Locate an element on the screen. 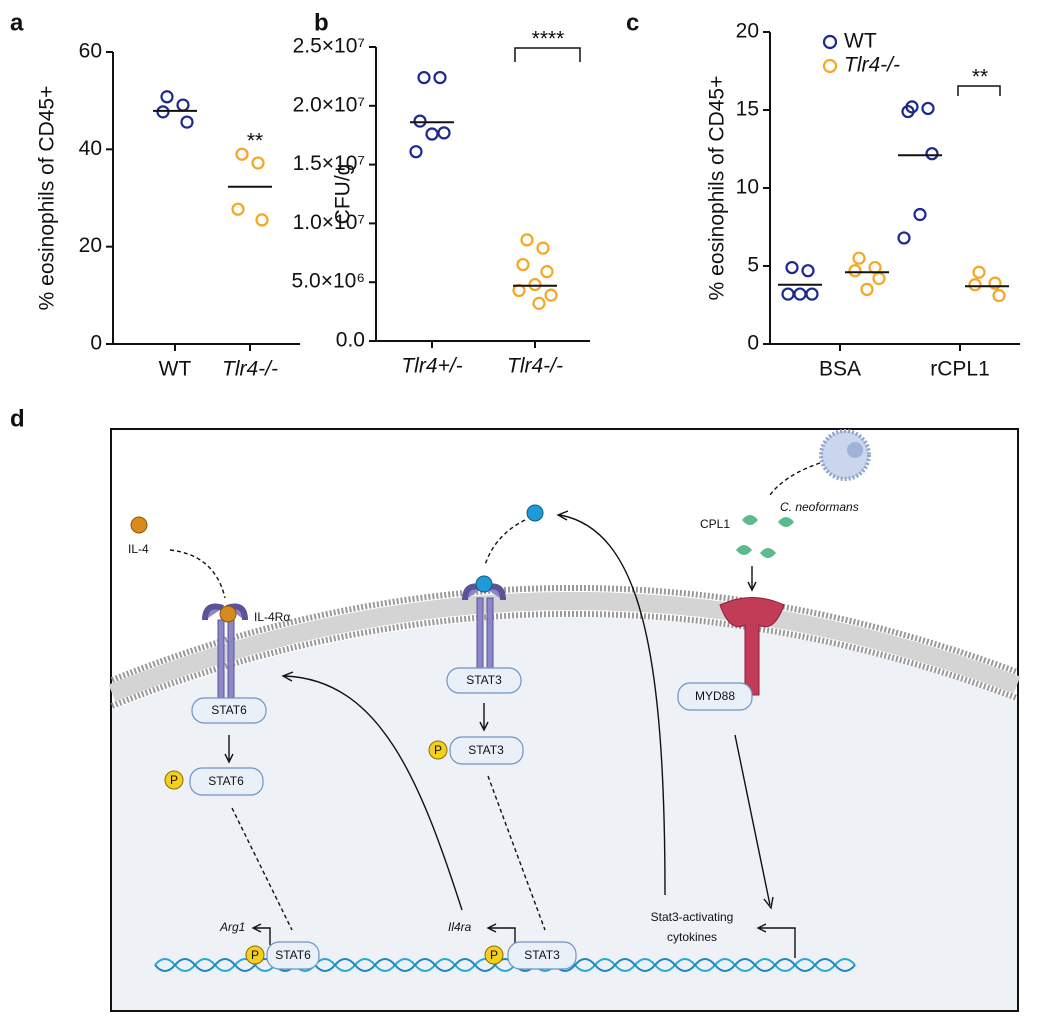  y-tick-label: 5.0×10⁶ is located at coordinates (328, 281).